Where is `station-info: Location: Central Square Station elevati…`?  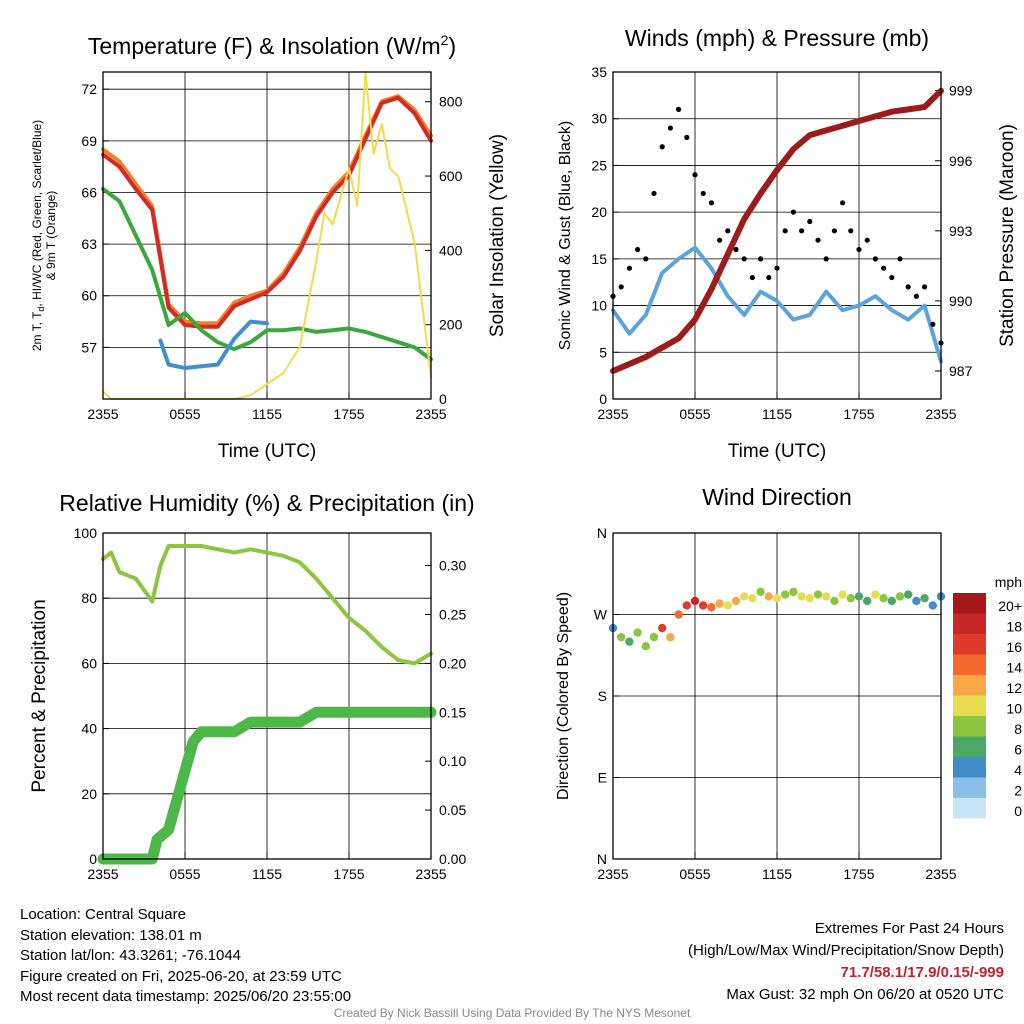
station-info: Location: Central Square Station elevati… is located at coordinates (185, 956).